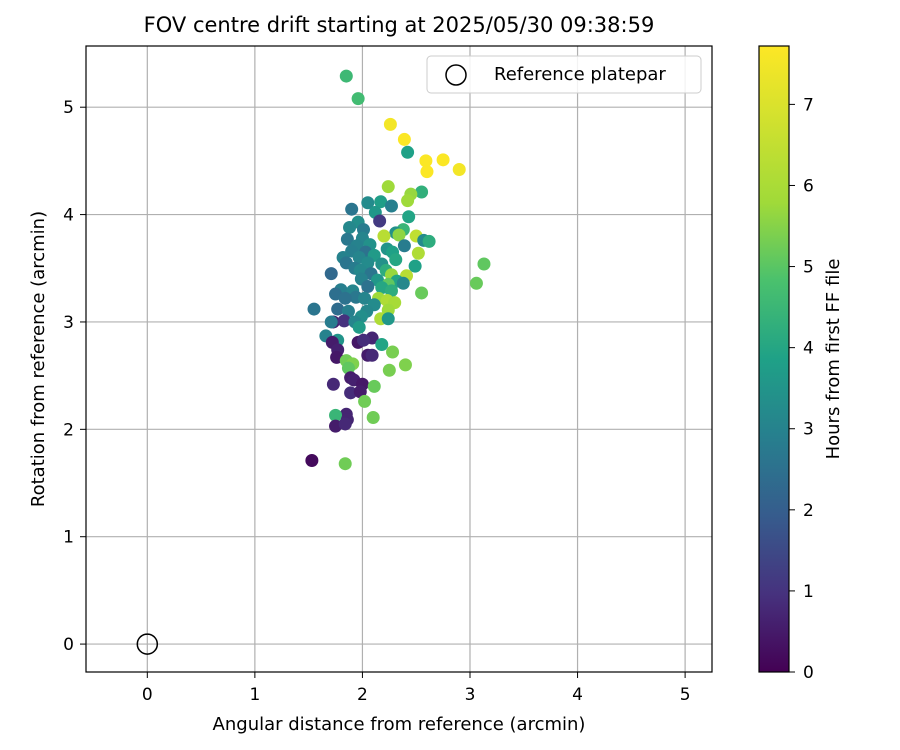  Describe the element at coordinates (147, 695) in the screenshot. I see `x-tick-label: 0` at that location.